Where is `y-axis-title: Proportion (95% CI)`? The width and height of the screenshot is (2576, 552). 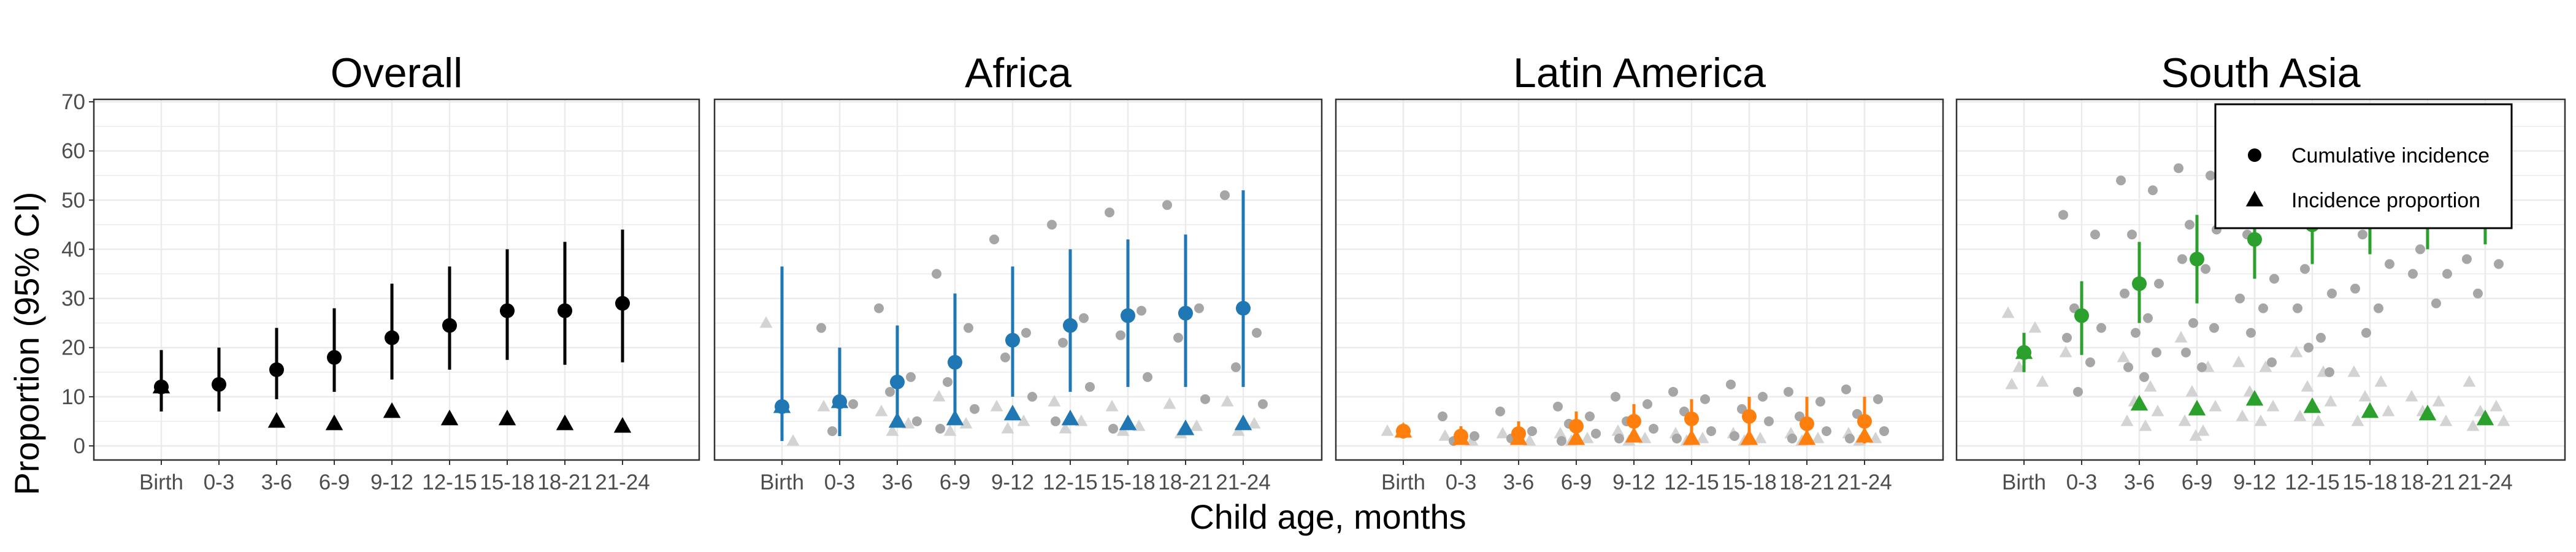
y-axis-title: Proportion (95% CI) is located at coordinates (26, 344).